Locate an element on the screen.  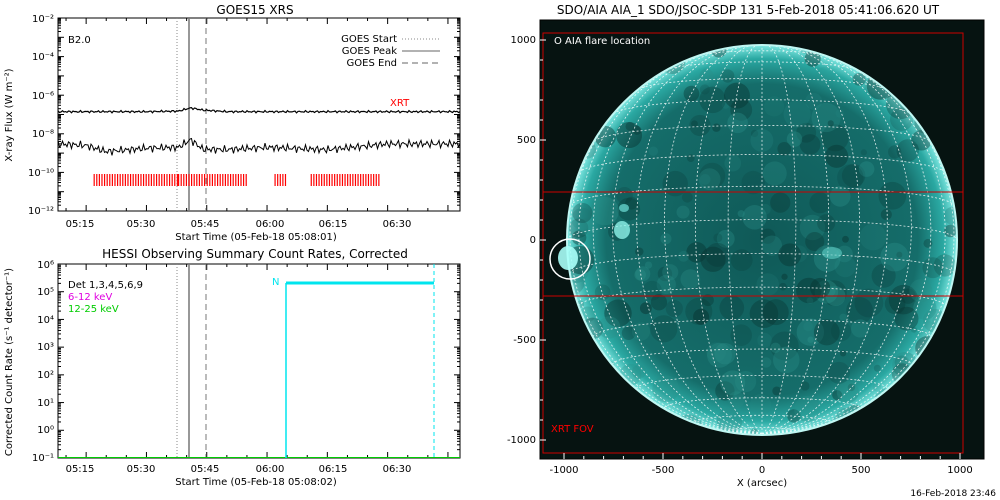
hessi-ytick: 10⁻¹ is located at coordinates (43, 458).